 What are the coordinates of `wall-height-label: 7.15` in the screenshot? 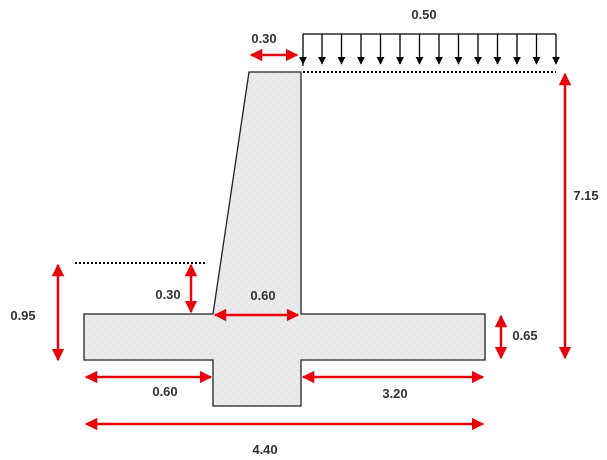 It's located at (585, 195).